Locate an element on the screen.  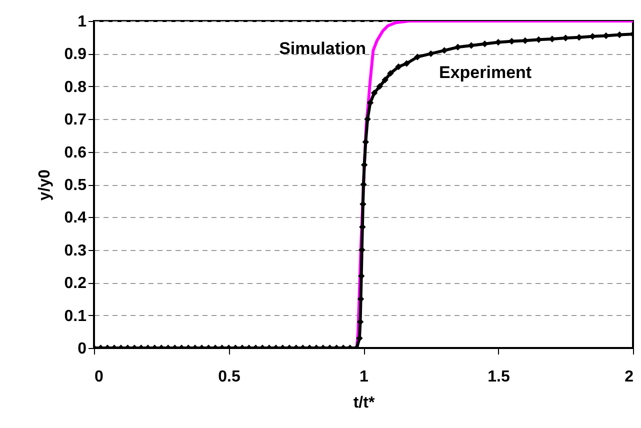
x-tick-label: 1.5 is located at coordinates (499, 377).